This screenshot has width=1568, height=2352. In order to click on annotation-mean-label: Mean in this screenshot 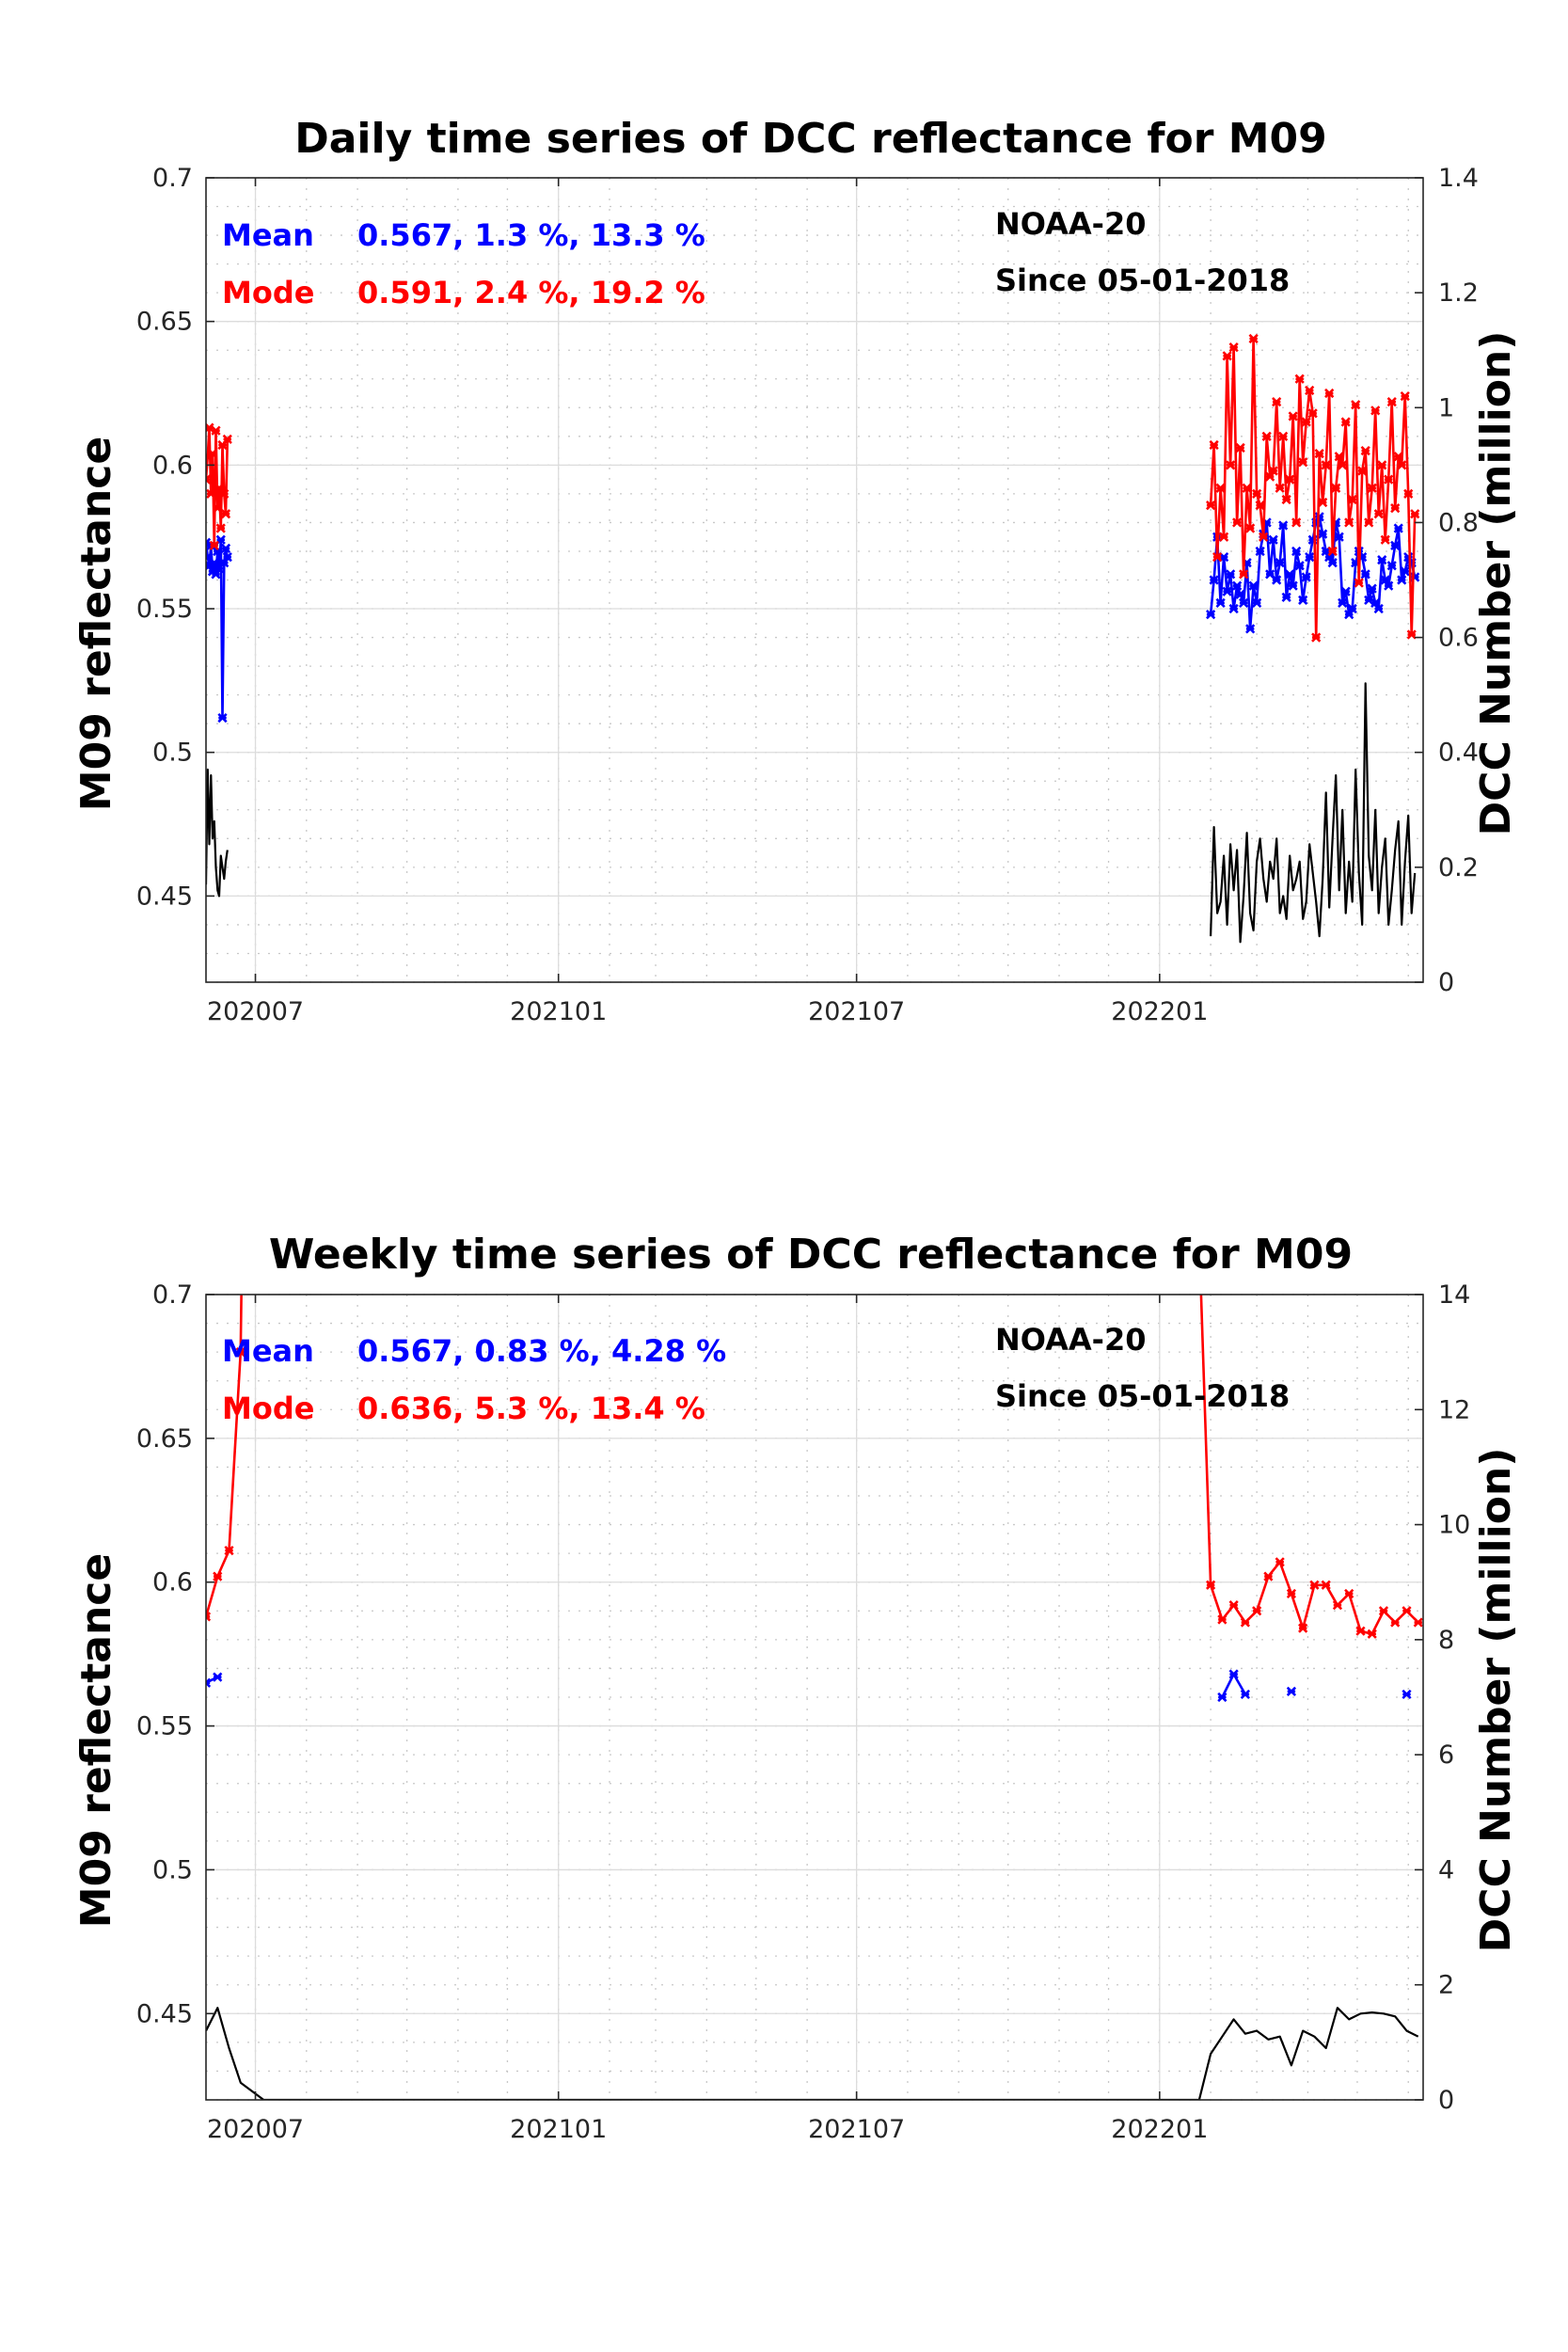, I will do `click(268, 235)`.